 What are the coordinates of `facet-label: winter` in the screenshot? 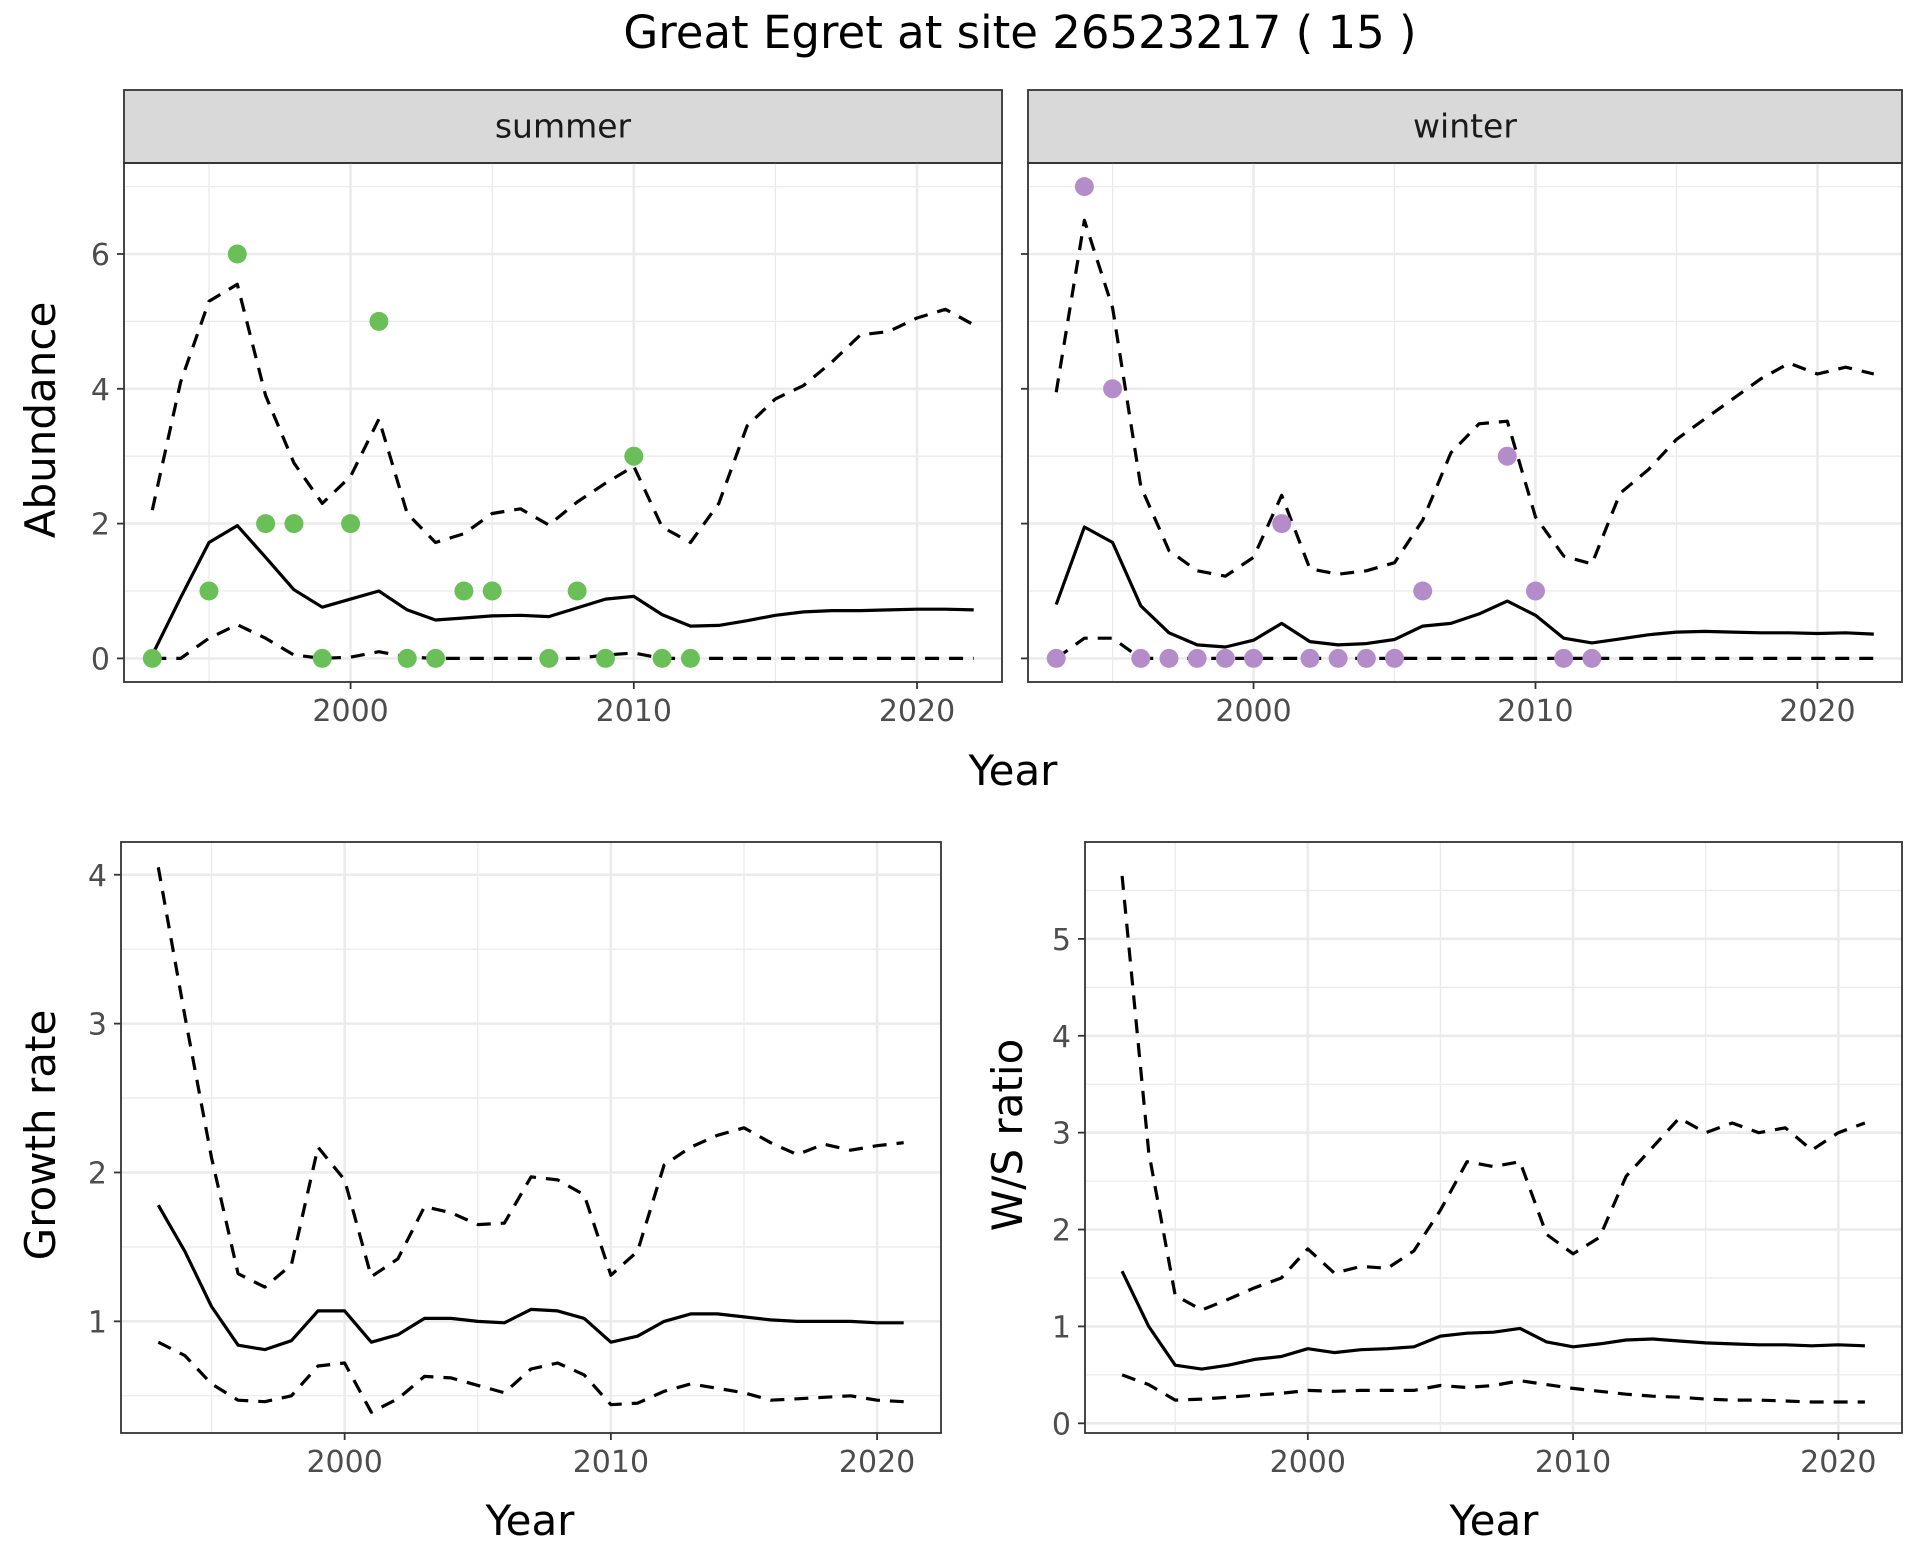 It's located at (1465, 126).